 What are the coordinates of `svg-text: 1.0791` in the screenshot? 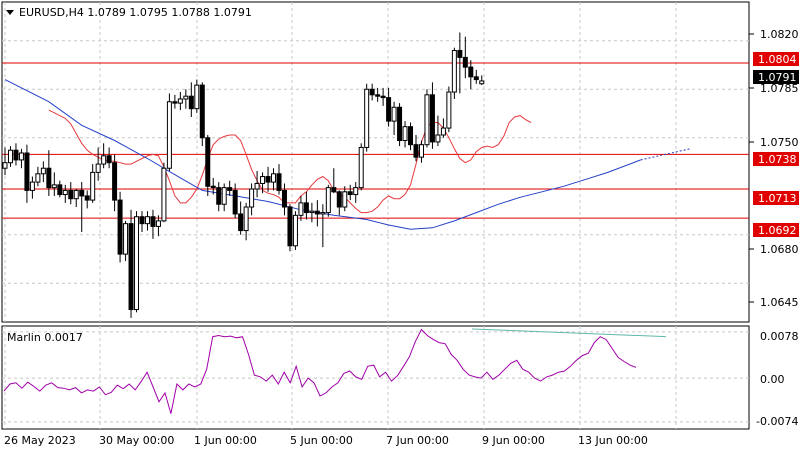 It's located at (777, 77).